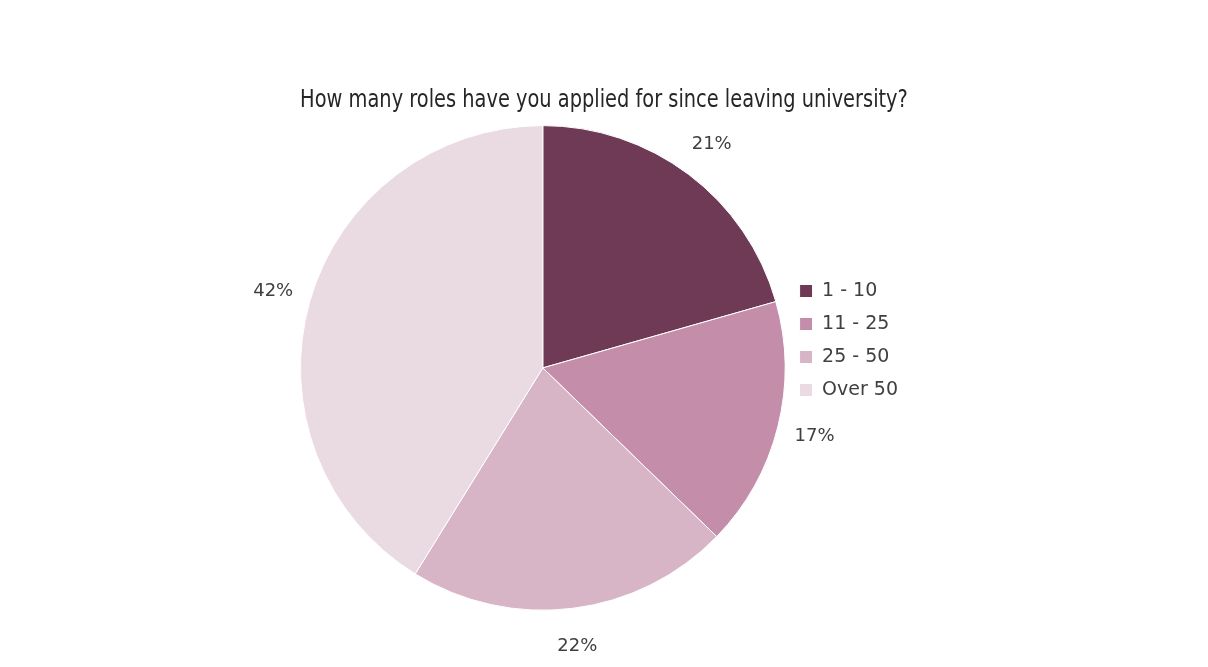 This screenshot has width=1208, height=667. I want to click on legend-label: Over 50, so click(860, 387).